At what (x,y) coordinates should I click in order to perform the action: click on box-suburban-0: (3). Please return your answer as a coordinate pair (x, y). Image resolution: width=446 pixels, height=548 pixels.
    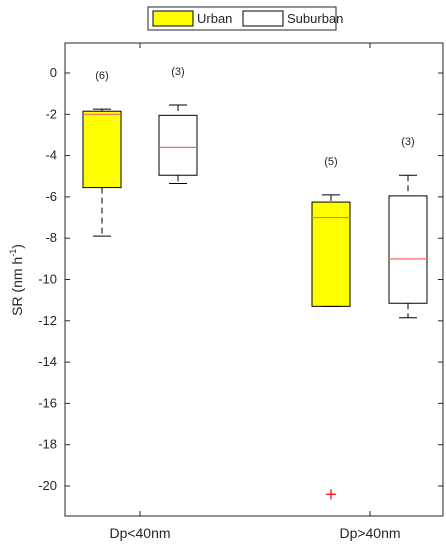
    Looking at the image, I should click on (178, 125).